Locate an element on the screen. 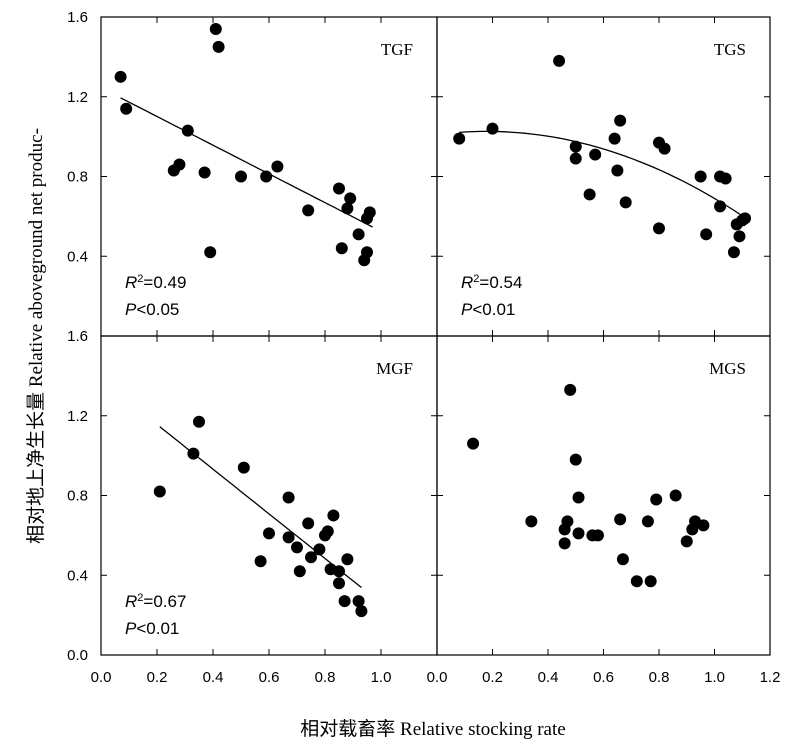 This screenshot has height=745, width=800. r-squared-label: R2=0.54 is located at coordinates (491, 282).